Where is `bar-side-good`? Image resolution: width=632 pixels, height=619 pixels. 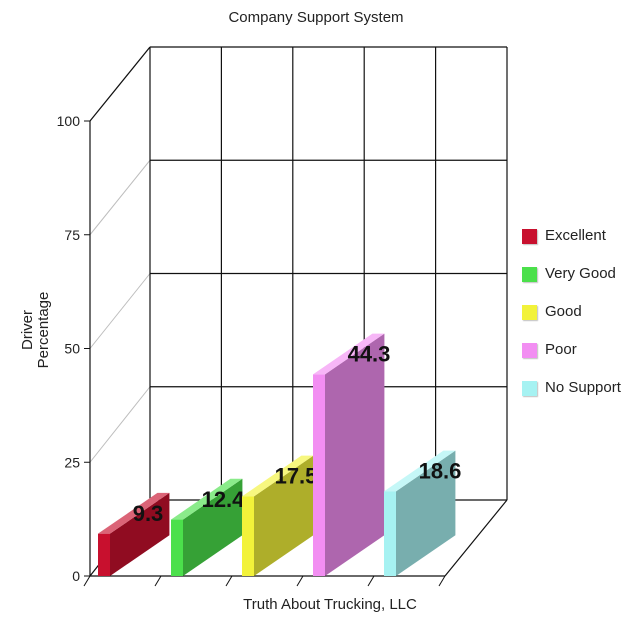 bar-side-good is located at coordinates (284, 515).